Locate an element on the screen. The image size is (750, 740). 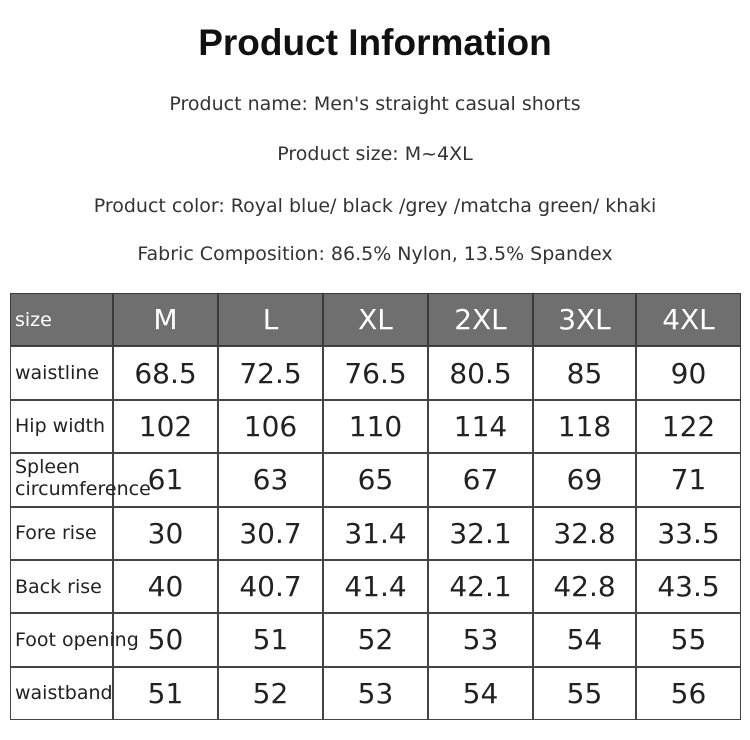
info-line: Product size: M~4XL is located at coordinates (375, 154).